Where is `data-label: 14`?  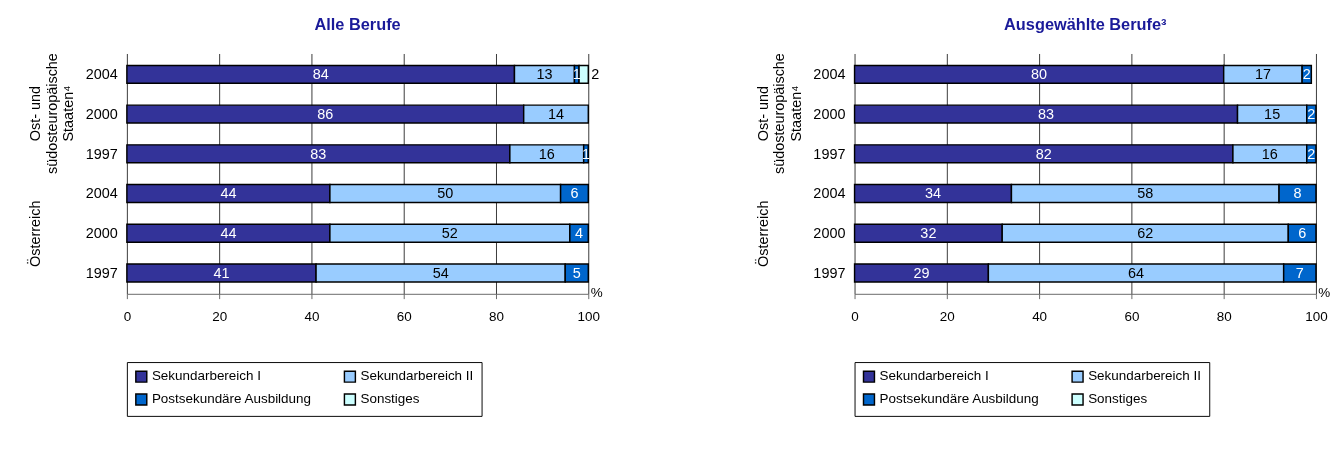
data-label: 14 is located at coordinates (556, 113).